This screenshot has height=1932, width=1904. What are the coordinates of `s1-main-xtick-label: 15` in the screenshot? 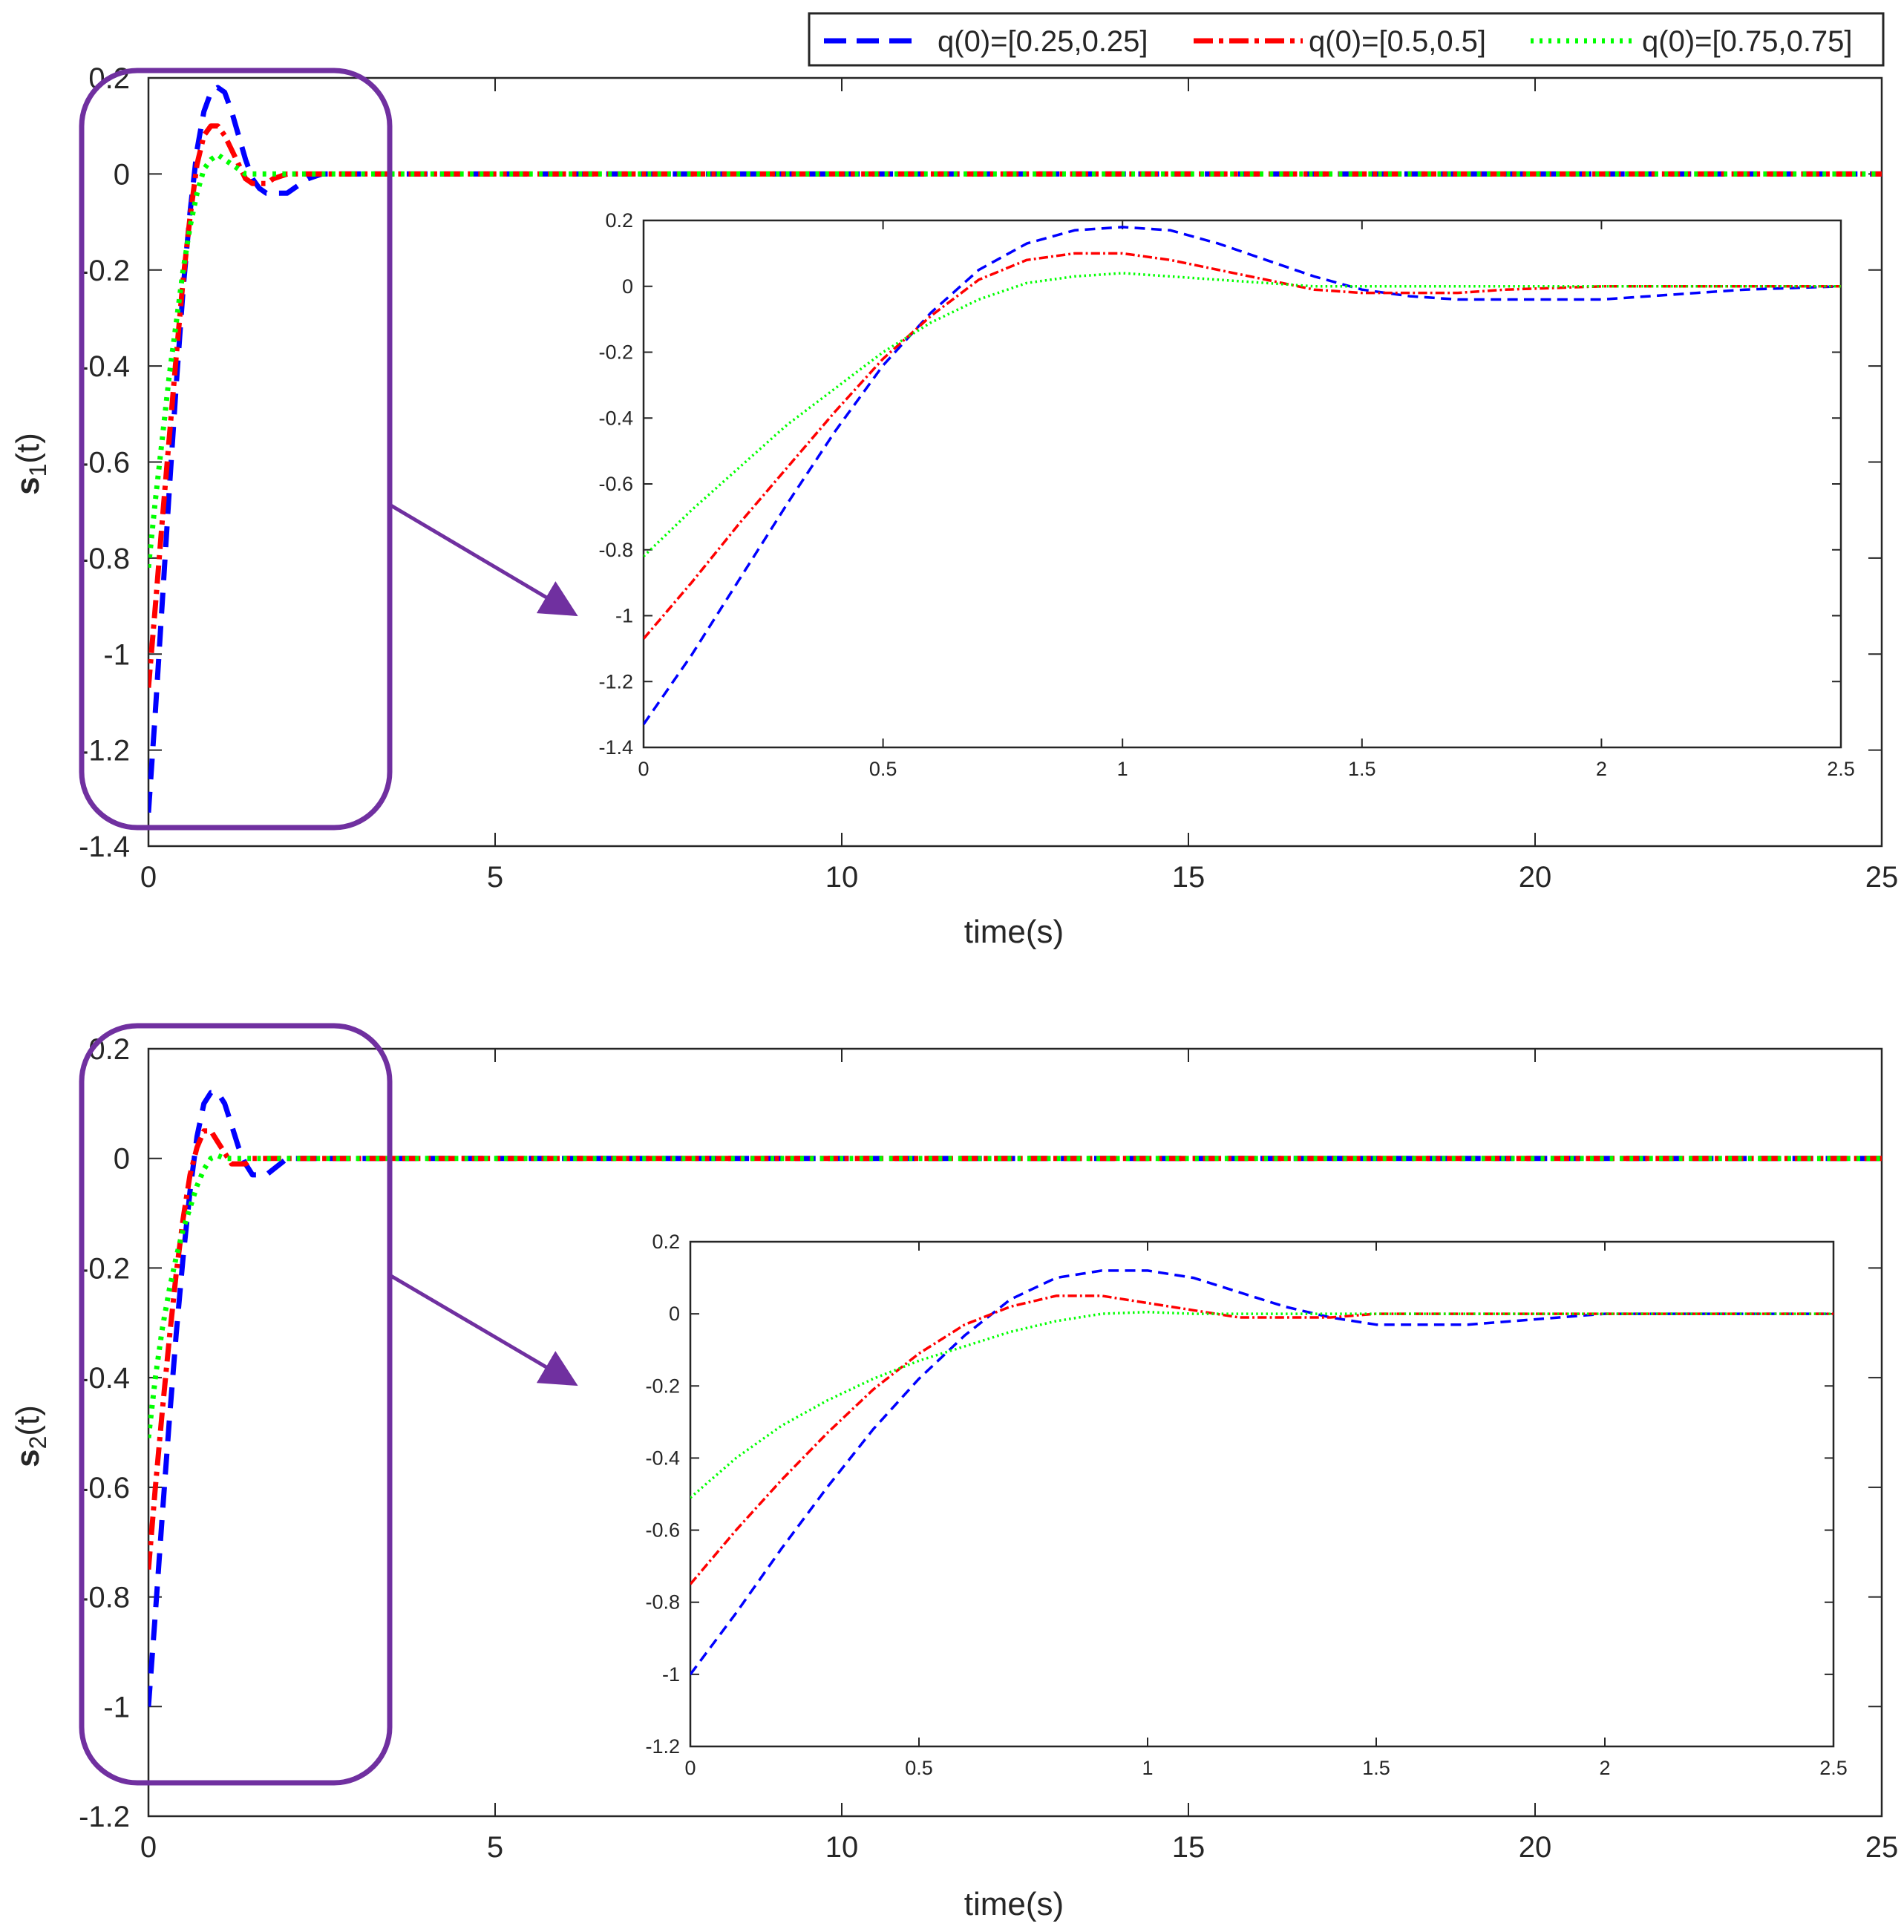 It's located at (1188, 877).